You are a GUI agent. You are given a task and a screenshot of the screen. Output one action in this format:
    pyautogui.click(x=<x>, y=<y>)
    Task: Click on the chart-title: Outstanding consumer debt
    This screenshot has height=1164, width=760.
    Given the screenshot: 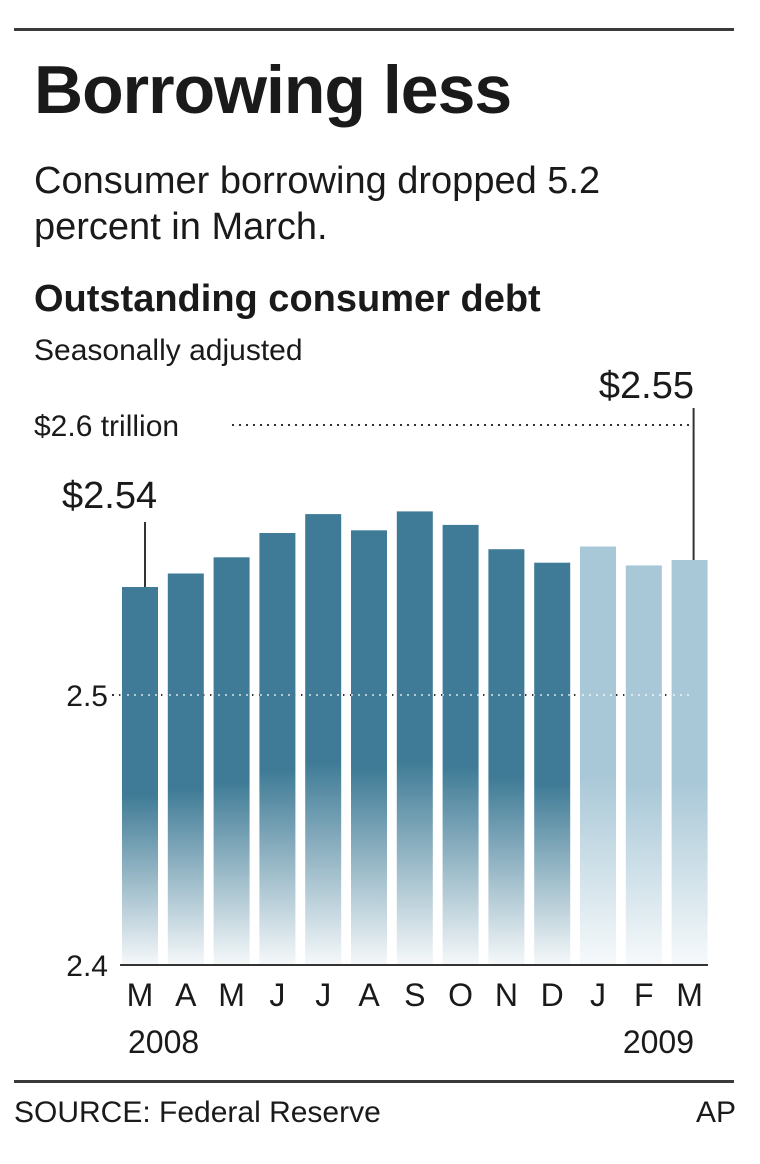 What is the action you would take?
    pyautogui.click(x=287, y=299)
    